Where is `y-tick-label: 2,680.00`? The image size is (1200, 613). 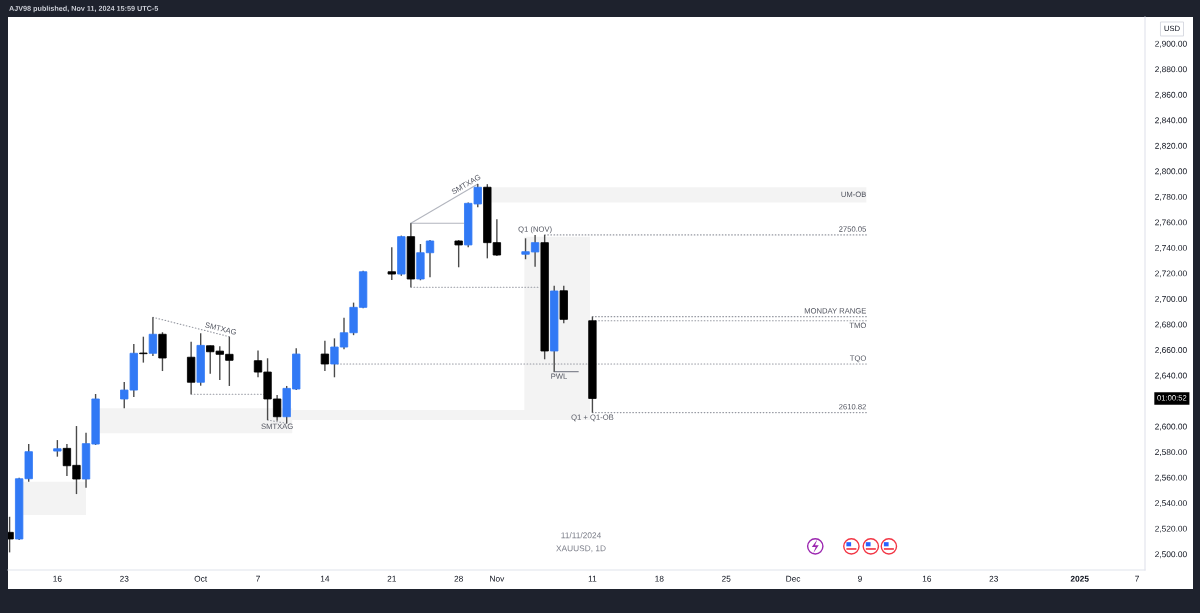
y-tick-label: 2,680.00 is located at coordinates (1171, 325).